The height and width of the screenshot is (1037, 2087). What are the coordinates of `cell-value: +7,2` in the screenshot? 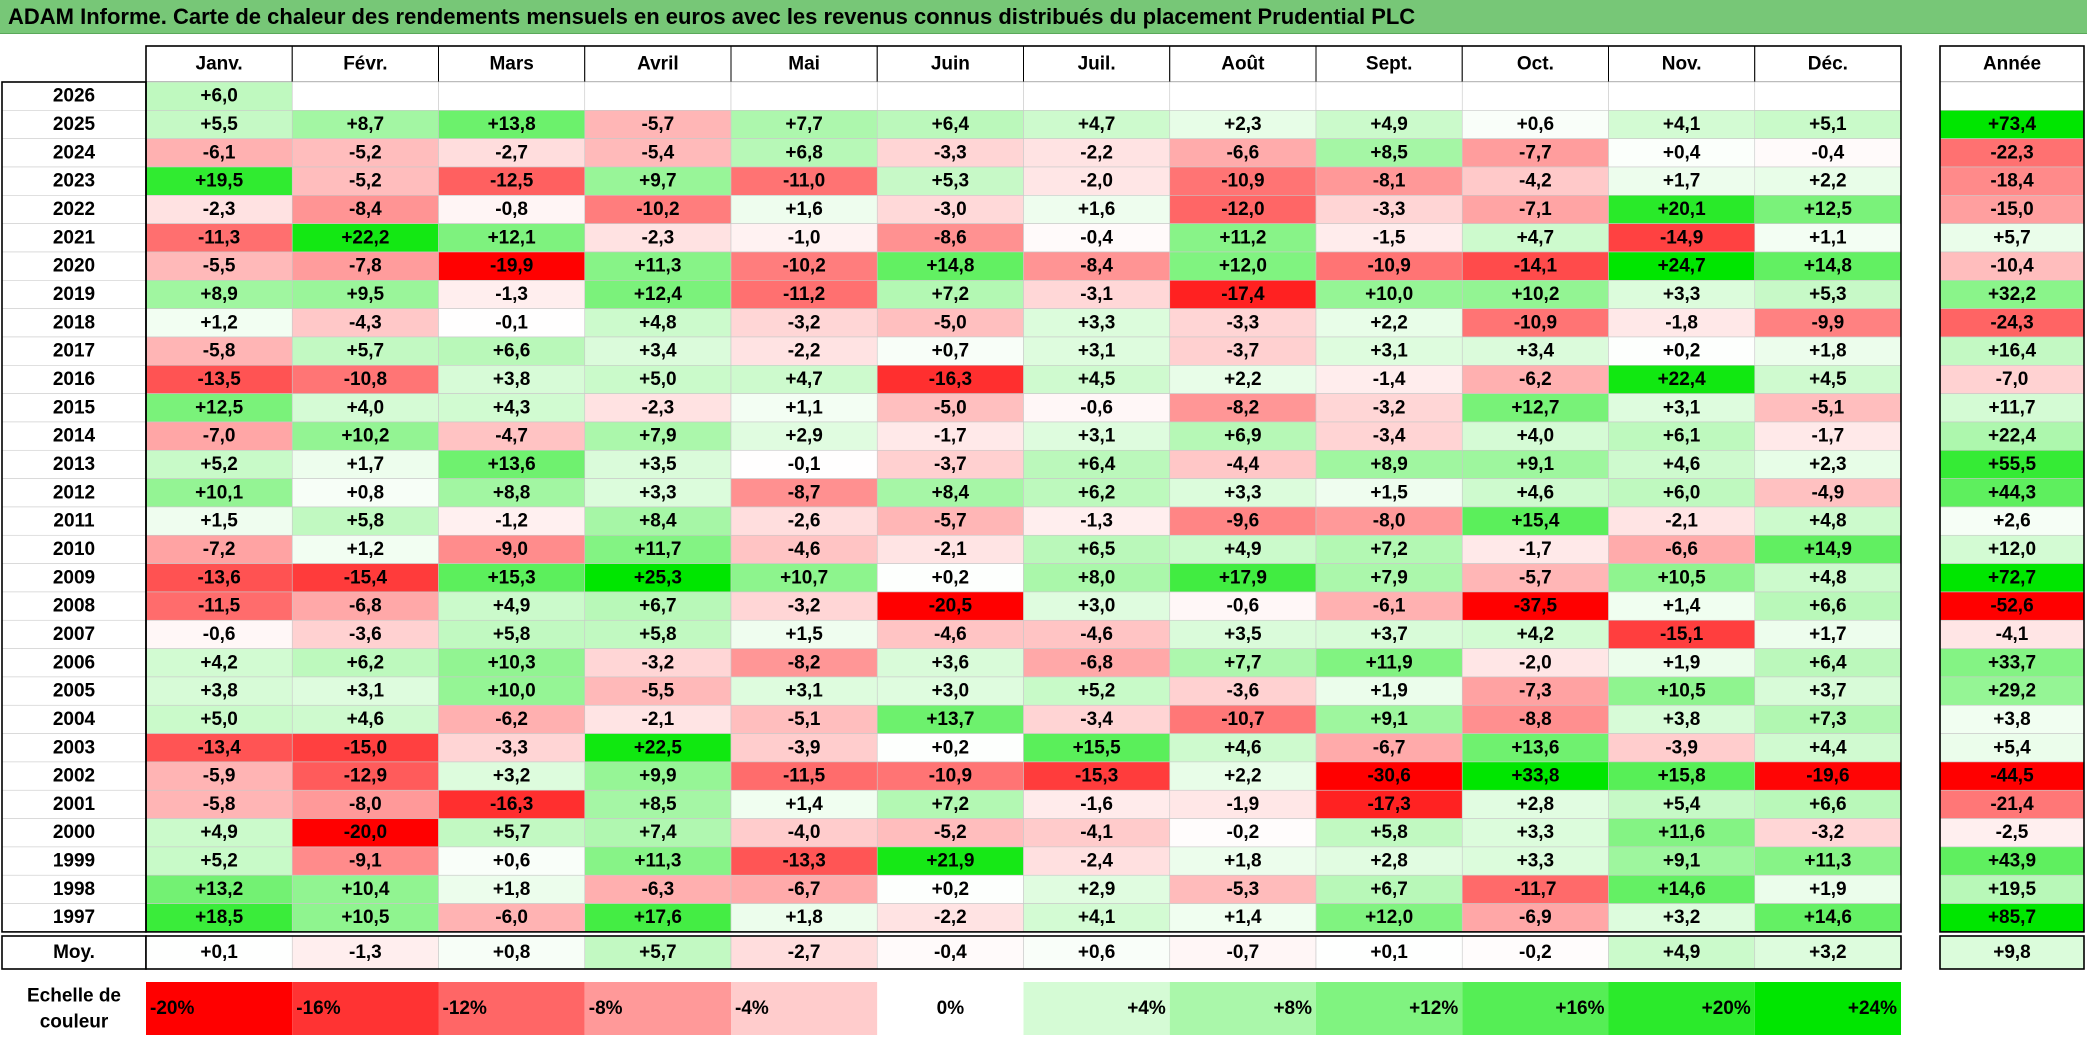 It's located at (1389, 549).